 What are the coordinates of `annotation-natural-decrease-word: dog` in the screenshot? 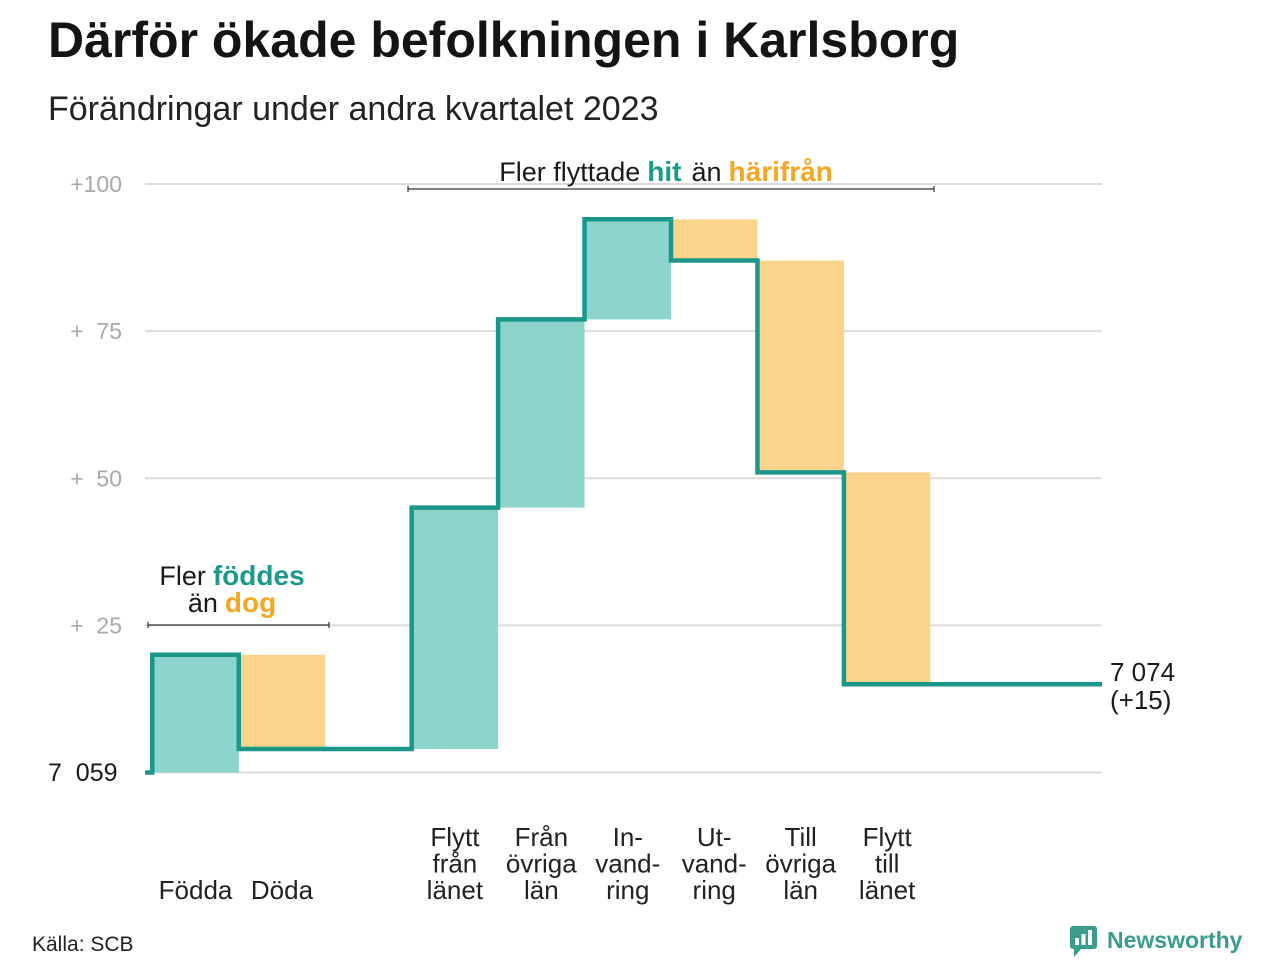 It's located at (250, 602).